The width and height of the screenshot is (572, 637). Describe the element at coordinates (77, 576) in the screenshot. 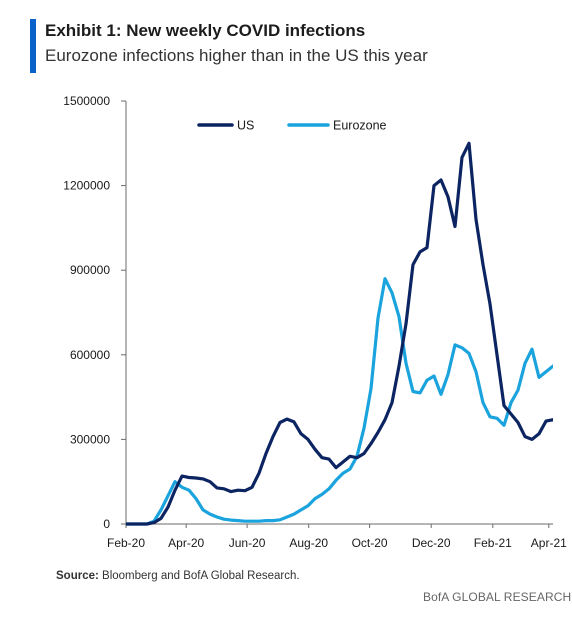

I see `source-label: Source:` at that location.